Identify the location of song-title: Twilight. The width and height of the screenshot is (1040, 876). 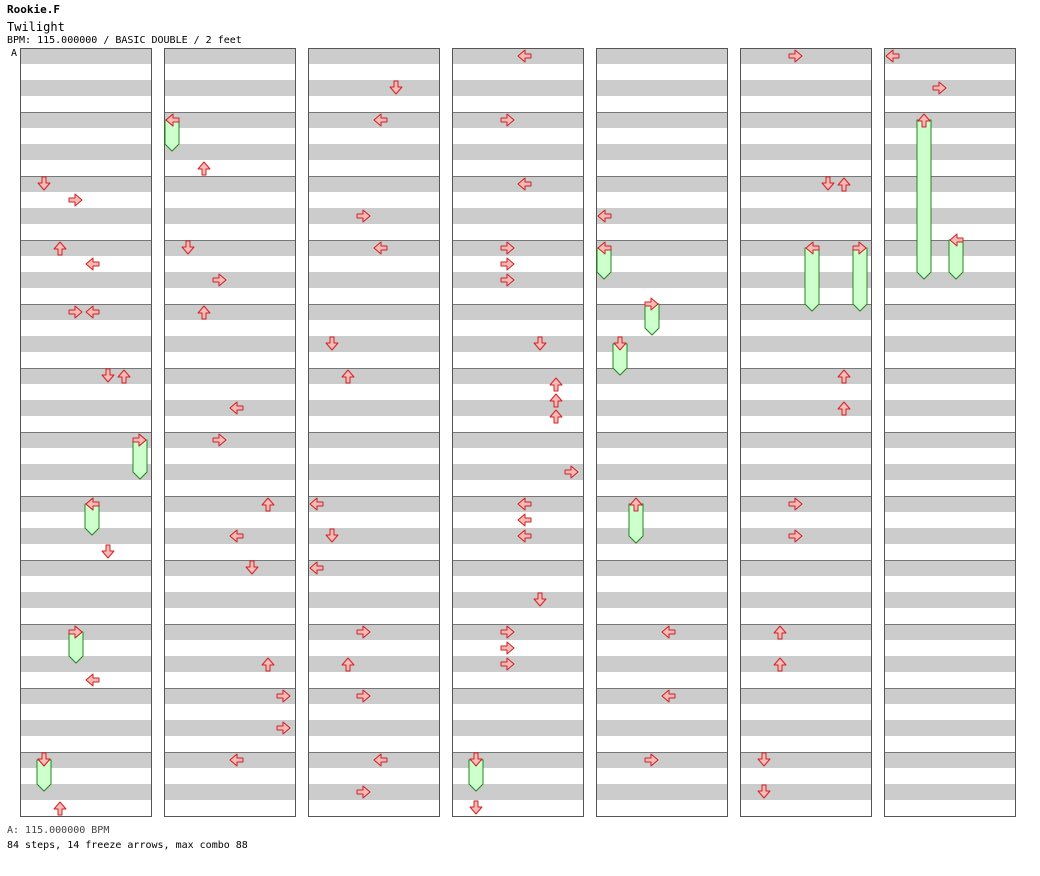
(36, 27).